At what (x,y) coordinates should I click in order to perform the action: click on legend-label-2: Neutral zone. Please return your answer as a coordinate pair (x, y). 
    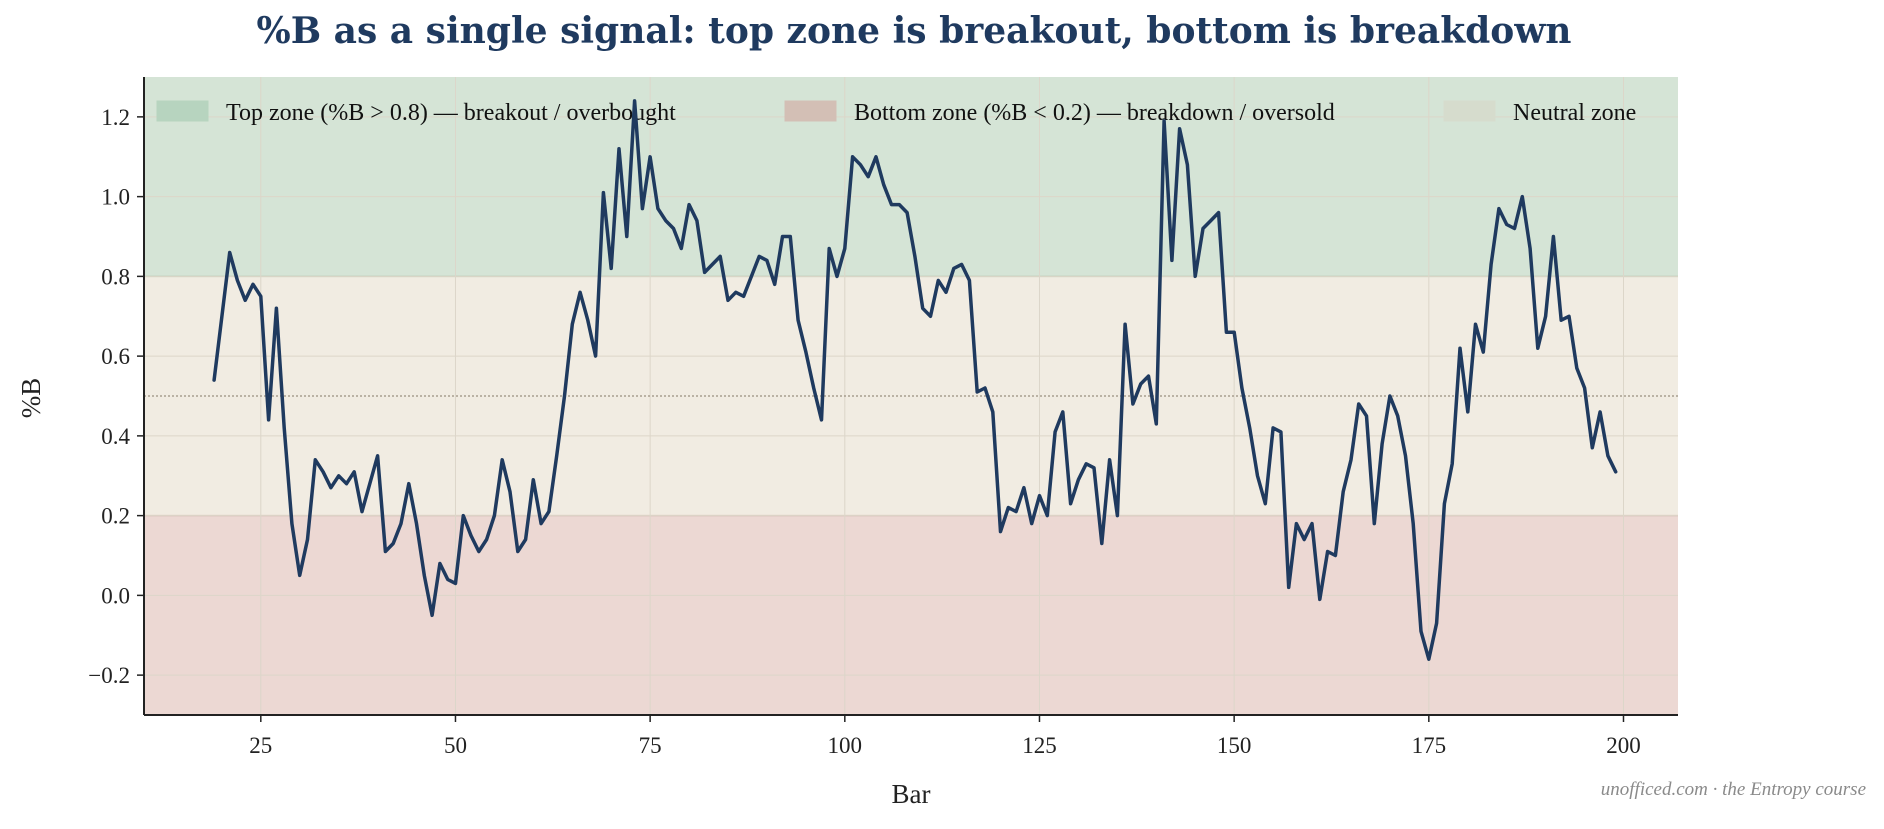
    Looking at the image, I should click on (1574, 113).